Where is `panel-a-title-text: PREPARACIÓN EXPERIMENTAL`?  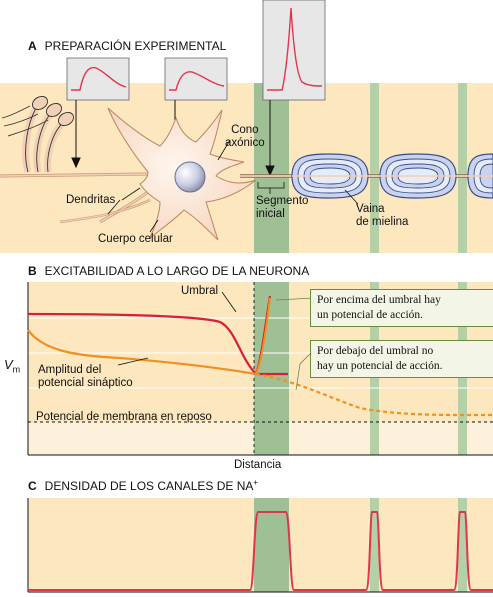 panel-a-title-text: PREPARACIÓN EXPERIMENTAL is located at coordinates (135, 46).